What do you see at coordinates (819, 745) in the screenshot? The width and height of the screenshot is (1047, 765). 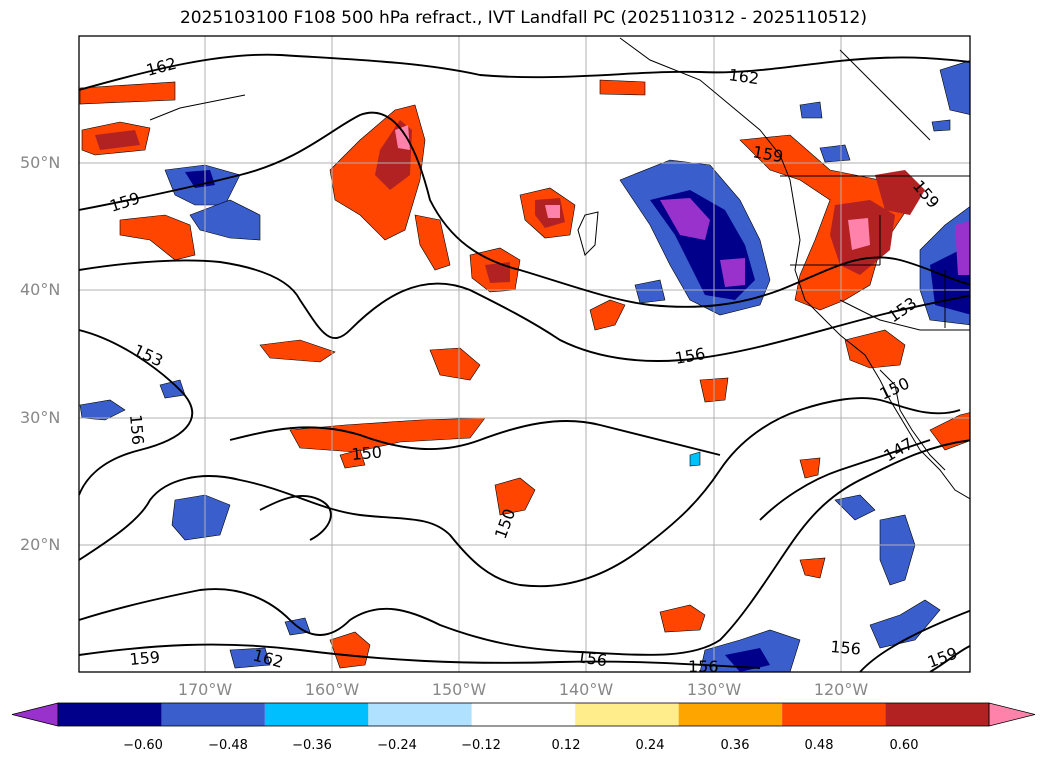 I see `colorbar-tick-label: 0.48` at bounding box center [819, 745].